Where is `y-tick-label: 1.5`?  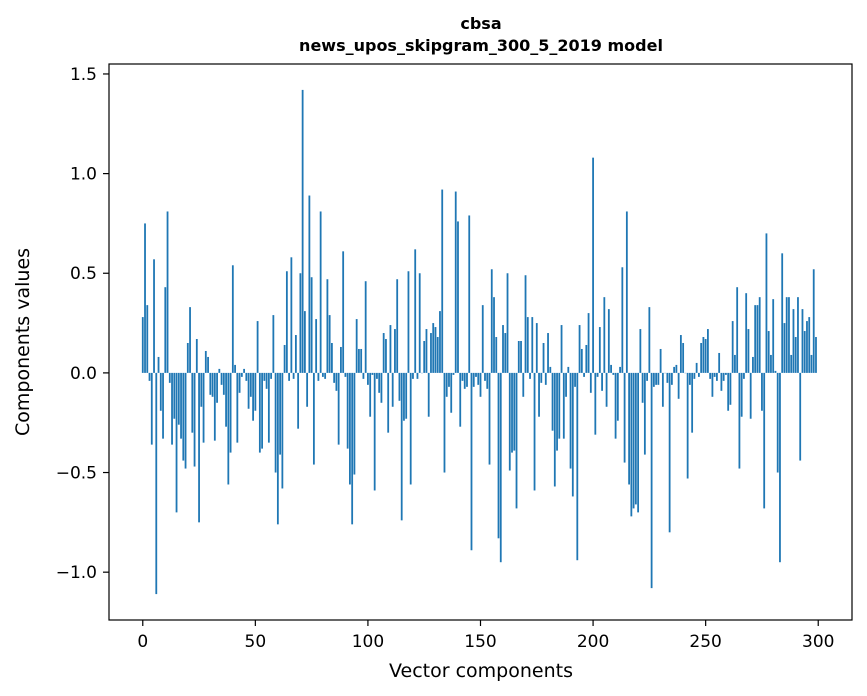
y-tick-label: 1.5 is located at coordinates (83, 75).